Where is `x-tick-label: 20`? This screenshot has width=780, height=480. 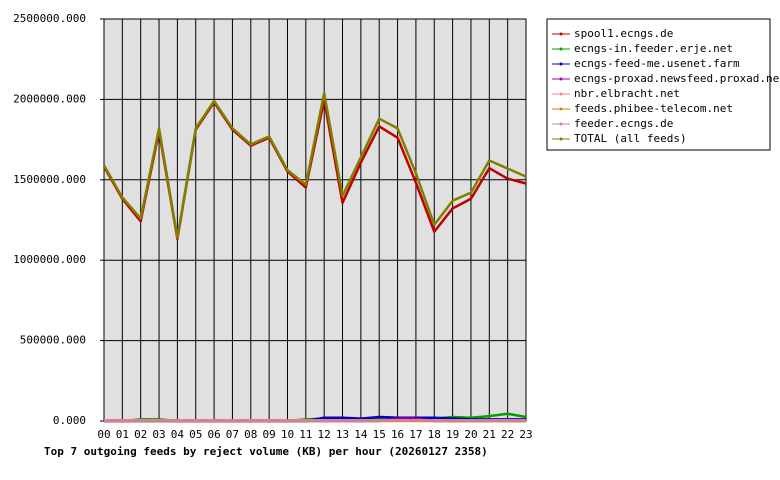
x-tick-label: 20 is located at coordinates (470, 434).